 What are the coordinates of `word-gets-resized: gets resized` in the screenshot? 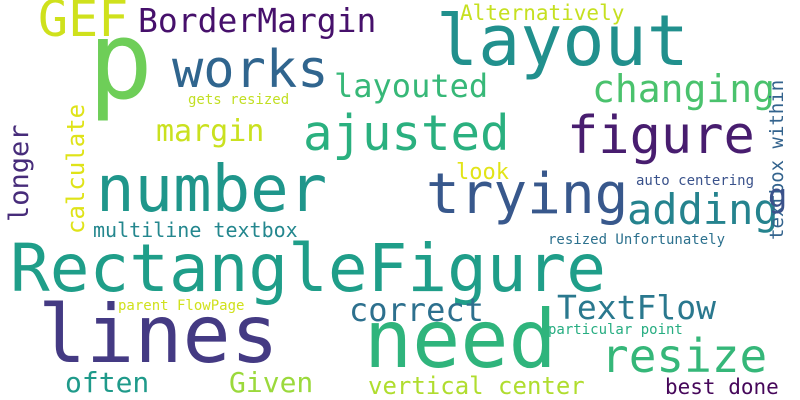 It's located at (239, 100).